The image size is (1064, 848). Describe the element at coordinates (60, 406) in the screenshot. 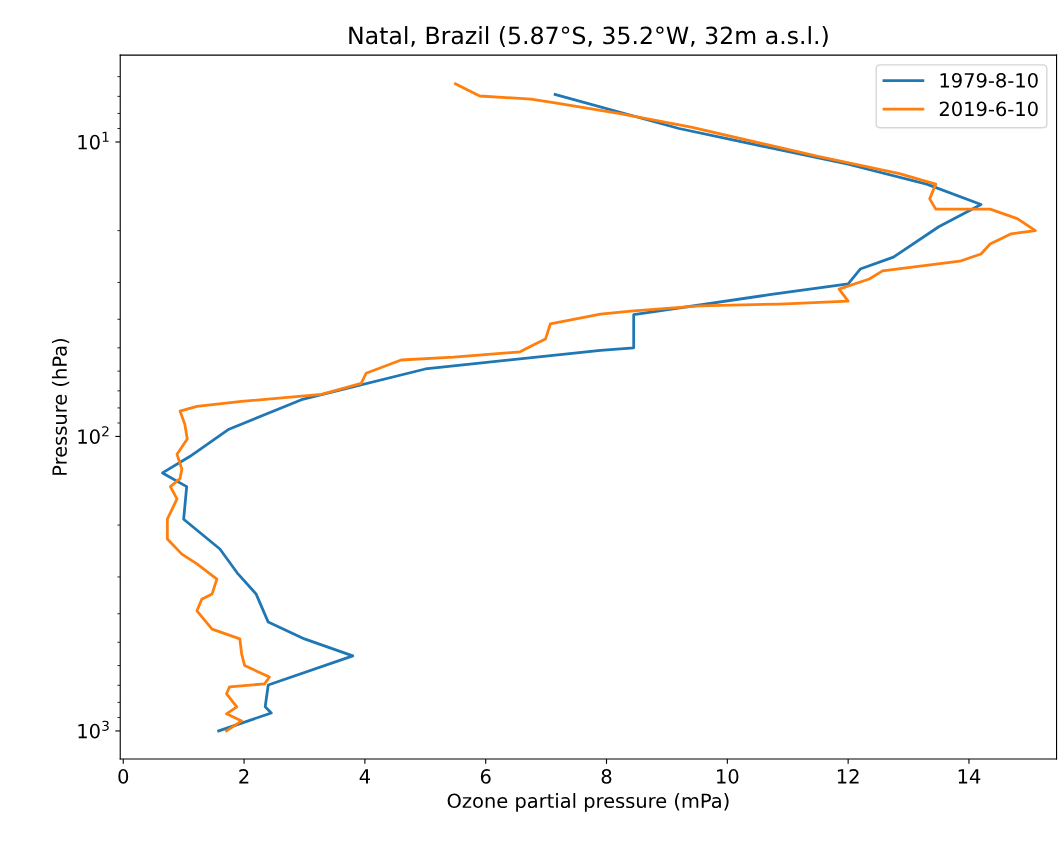

I see `y-axis-title: Pressure (hPa)` at that location.